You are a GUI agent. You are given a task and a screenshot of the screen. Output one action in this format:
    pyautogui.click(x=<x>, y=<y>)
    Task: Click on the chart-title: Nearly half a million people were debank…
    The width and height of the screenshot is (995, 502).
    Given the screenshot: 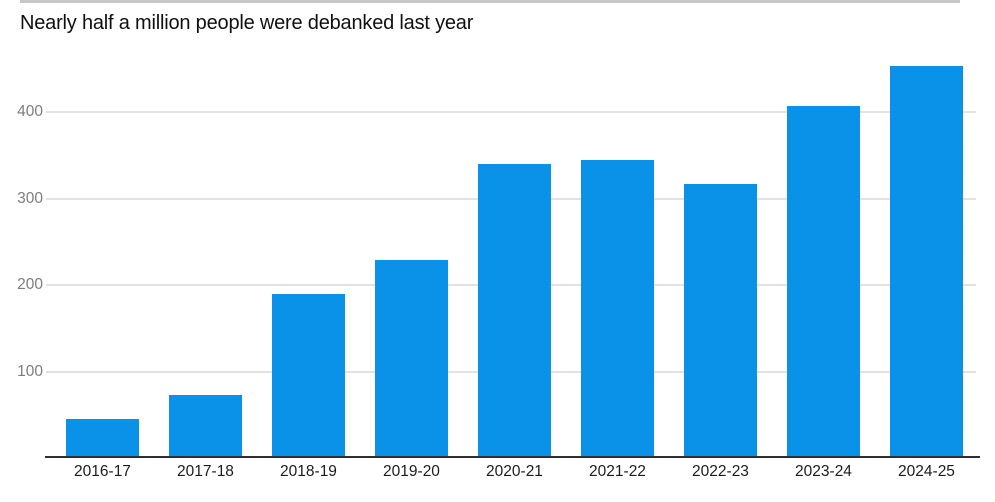 What is the action you would take?
    pyautogui.click(x=247, y=23)
    